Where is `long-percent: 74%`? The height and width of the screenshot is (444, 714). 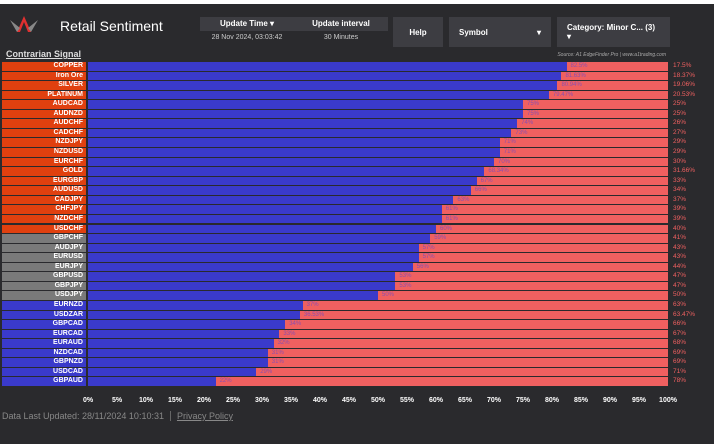
long-percent: 74% is located at coordinates (527, 123).